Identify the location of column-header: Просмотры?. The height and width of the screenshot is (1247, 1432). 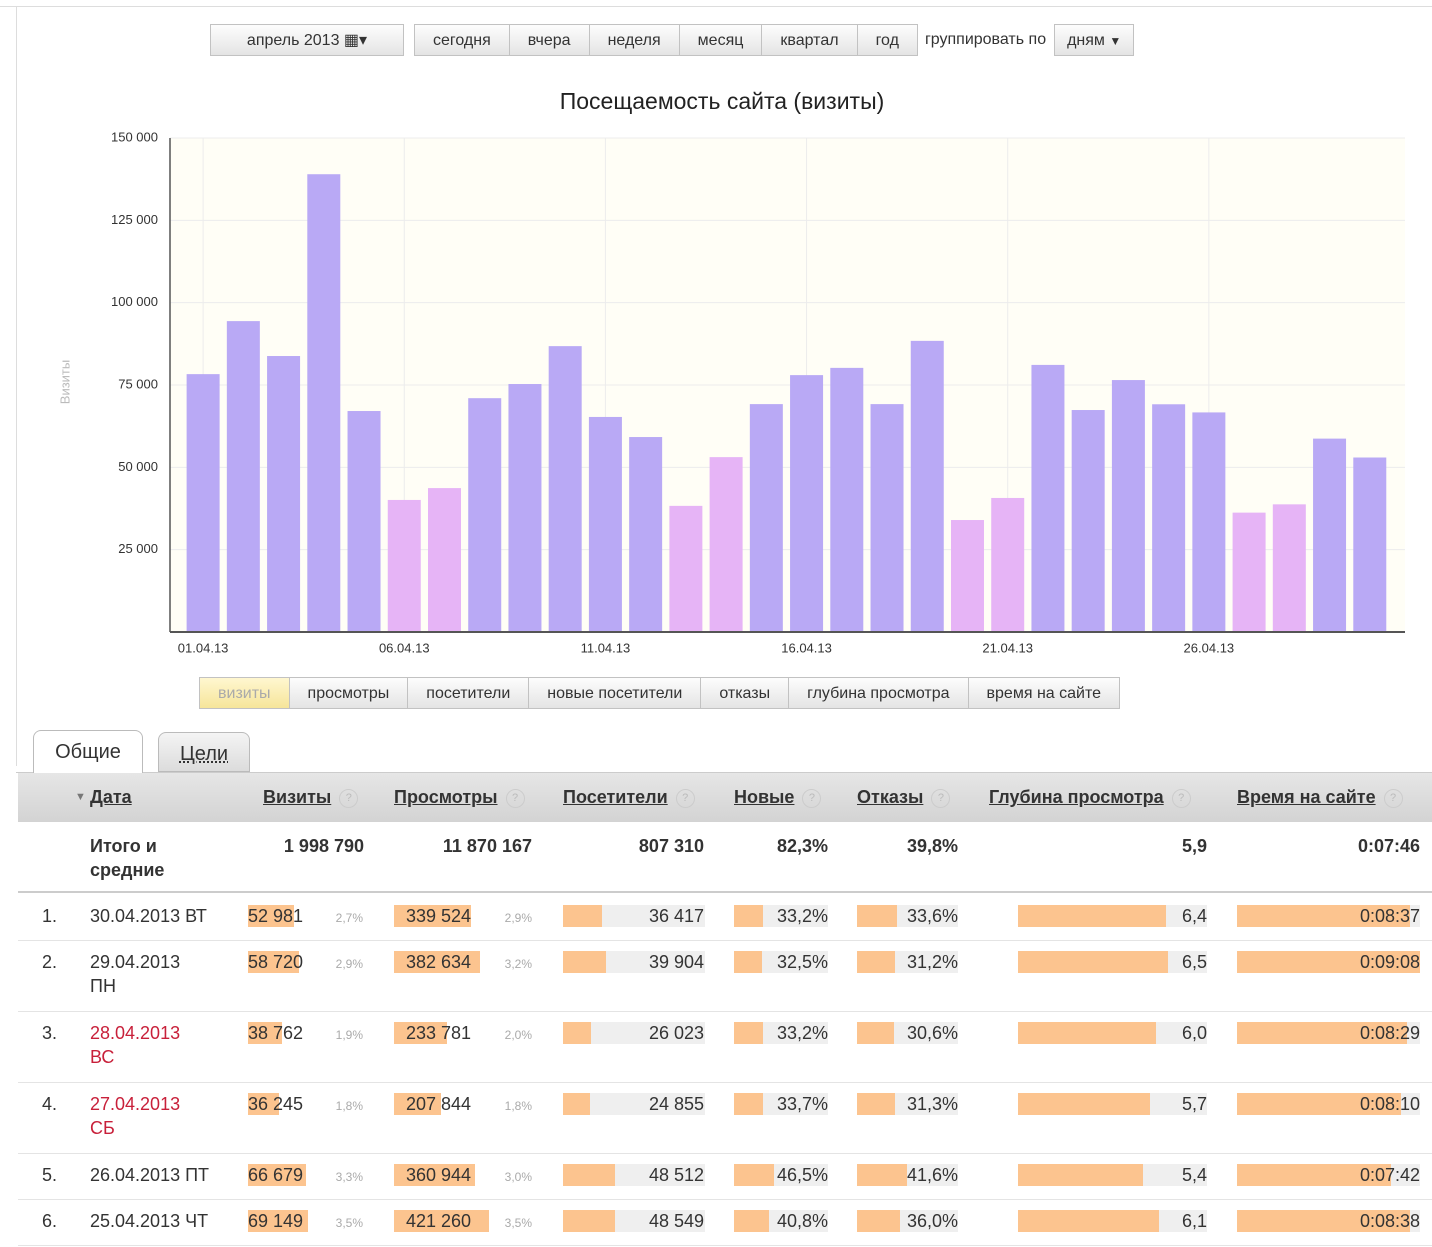
(459, 797).